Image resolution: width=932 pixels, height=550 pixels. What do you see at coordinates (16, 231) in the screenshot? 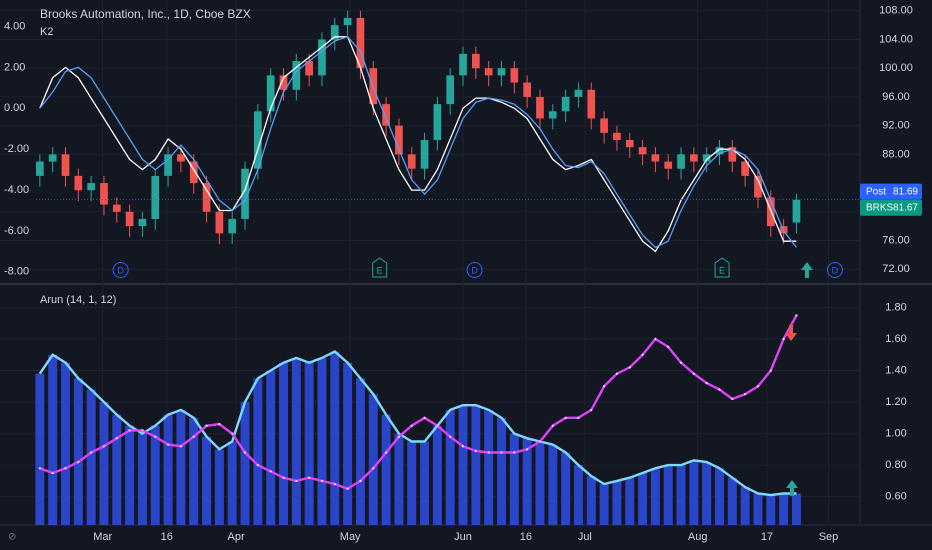
I see `left-tick-label: -6.00` at bounding box center [16, 231].